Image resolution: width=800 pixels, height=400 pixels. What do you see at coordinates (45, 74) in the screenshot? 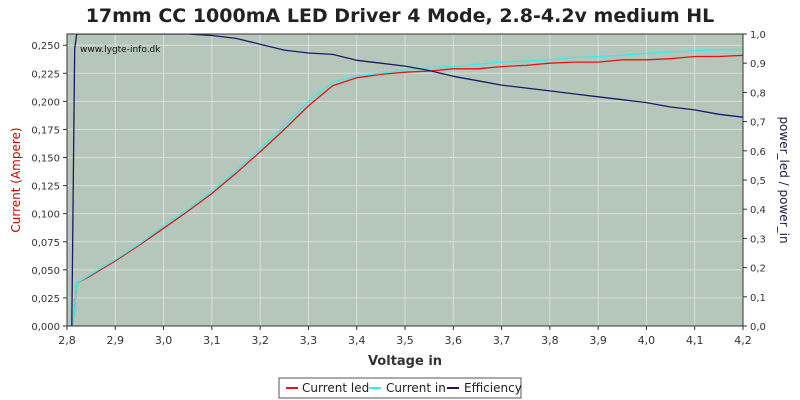
I see `y-left-tick-label: 0,225` at bounding box center [45, 74].